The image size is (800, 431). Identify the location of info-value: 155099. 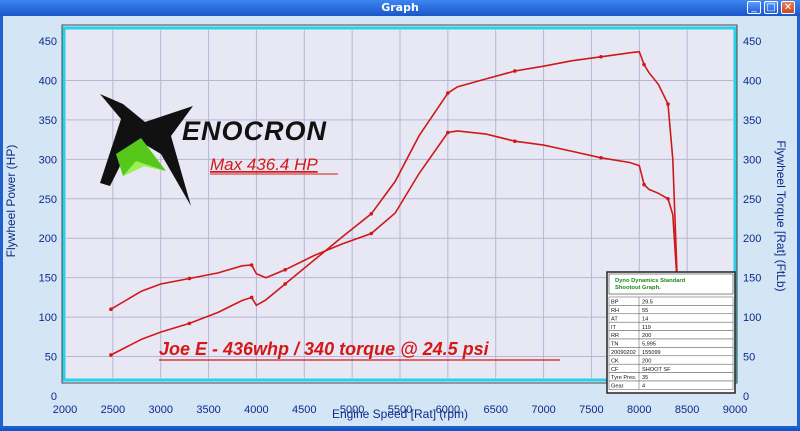
(651, 353).